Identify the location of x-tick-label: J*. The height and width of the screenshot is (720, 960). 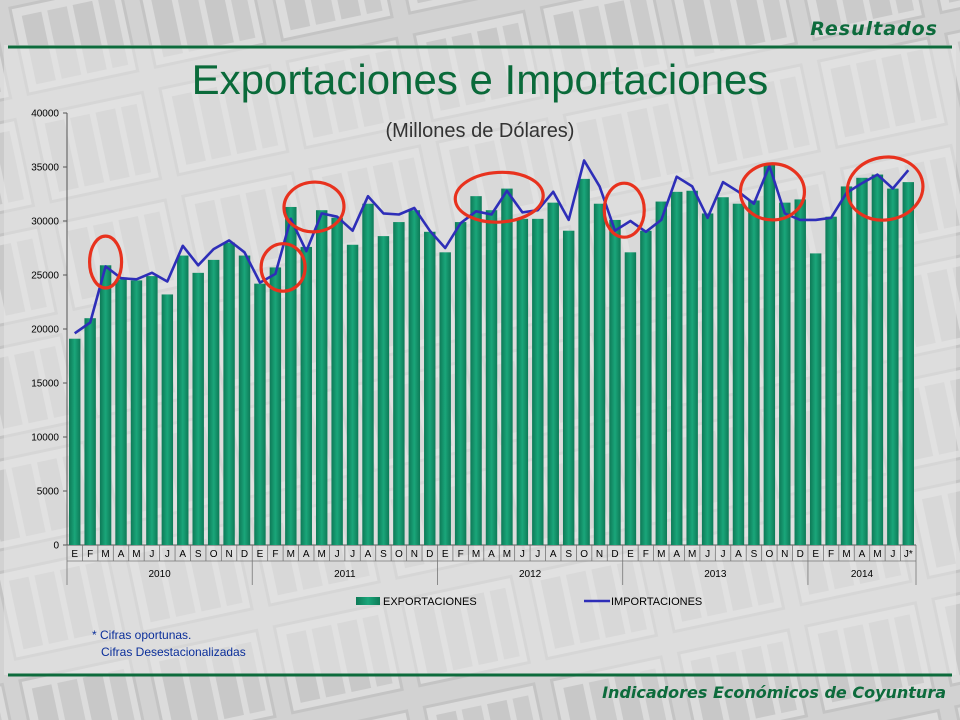
(908, 554).